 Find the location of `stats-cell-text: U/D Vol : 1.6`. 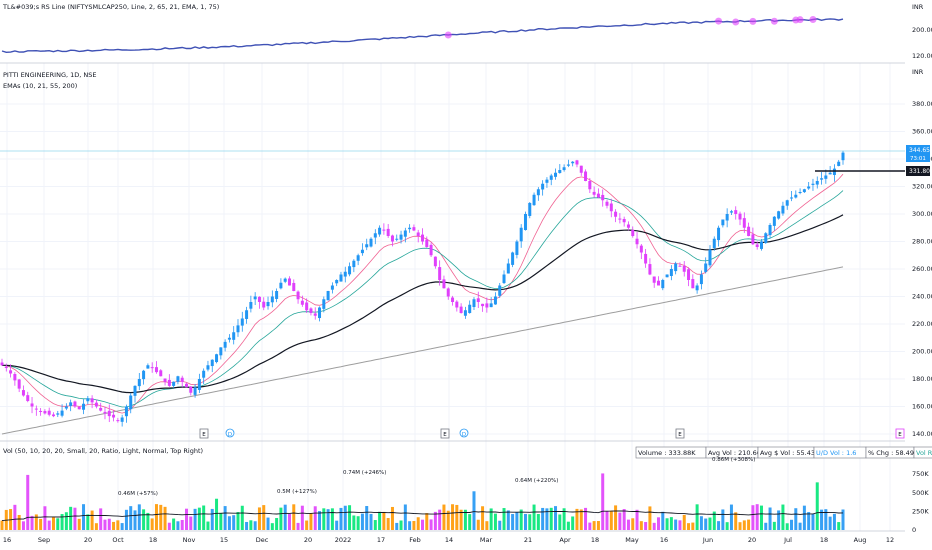

stats-cell-text: U/D Vol : 1.6 is located at coordinates (836, 453).